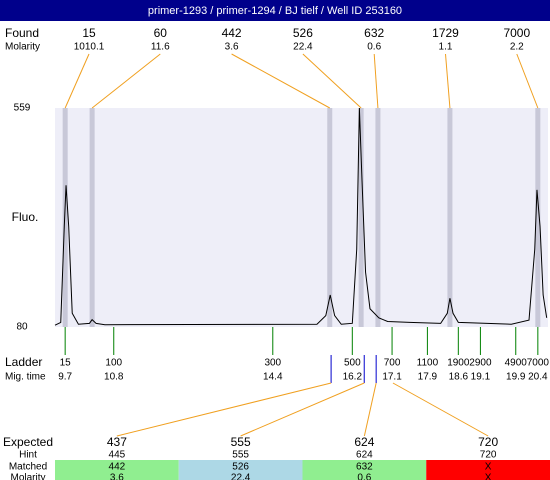  What do you see at coordinates (364, 442) in the screenshot?
I see `expected-cell: 624` at bounding box center [364, 442].